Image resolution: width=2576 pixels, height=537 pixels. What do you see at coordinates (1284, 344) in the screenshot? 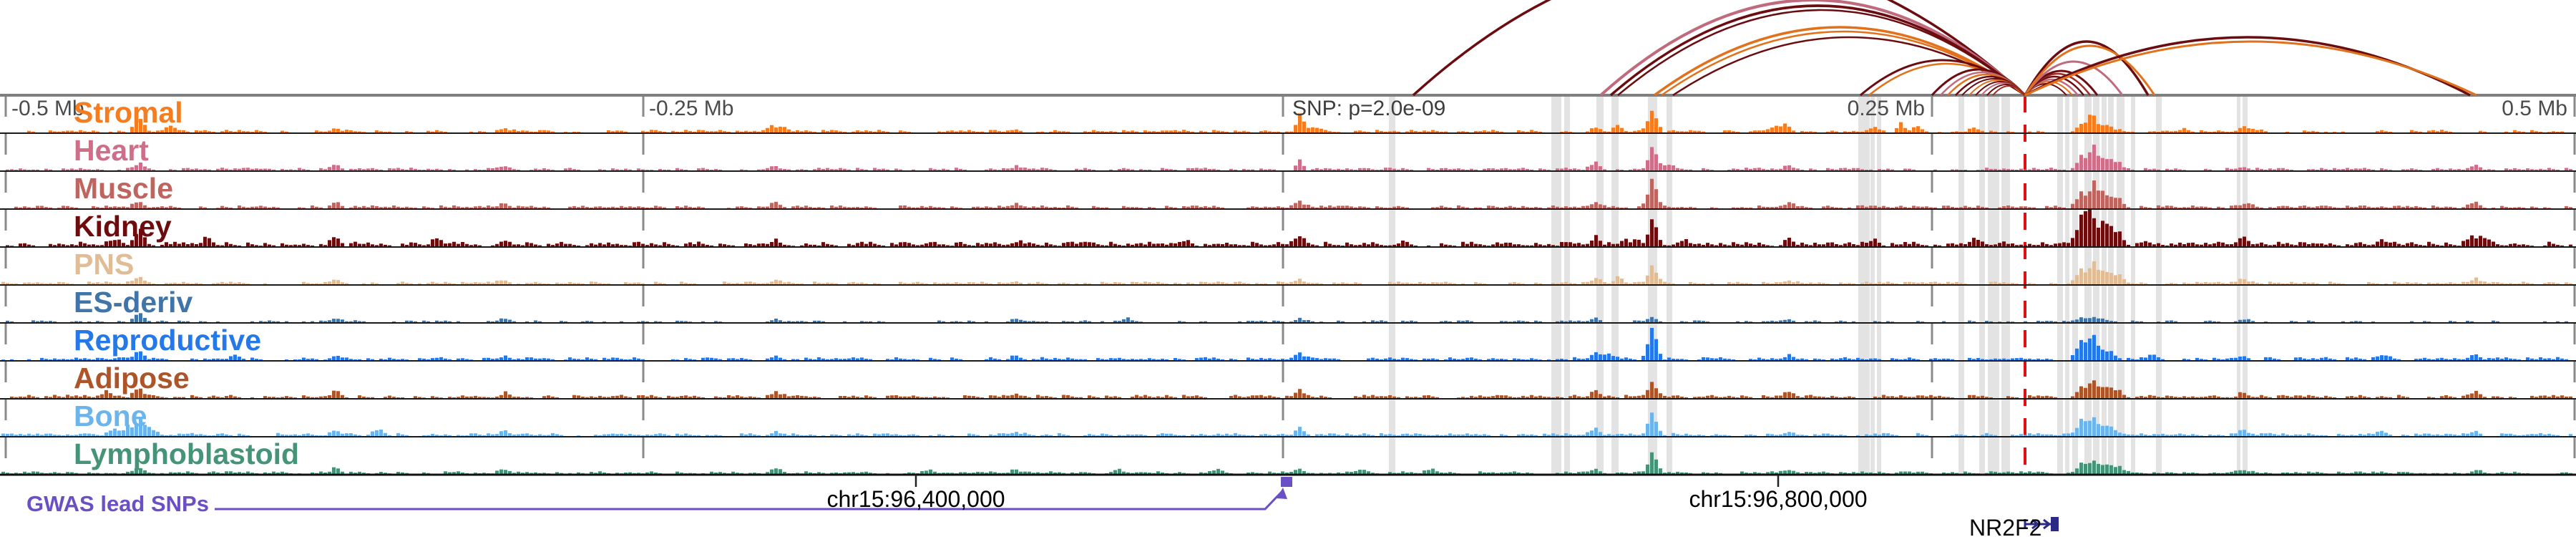
I see `signal-track-reproductive` at bounding box center [1284, 344].